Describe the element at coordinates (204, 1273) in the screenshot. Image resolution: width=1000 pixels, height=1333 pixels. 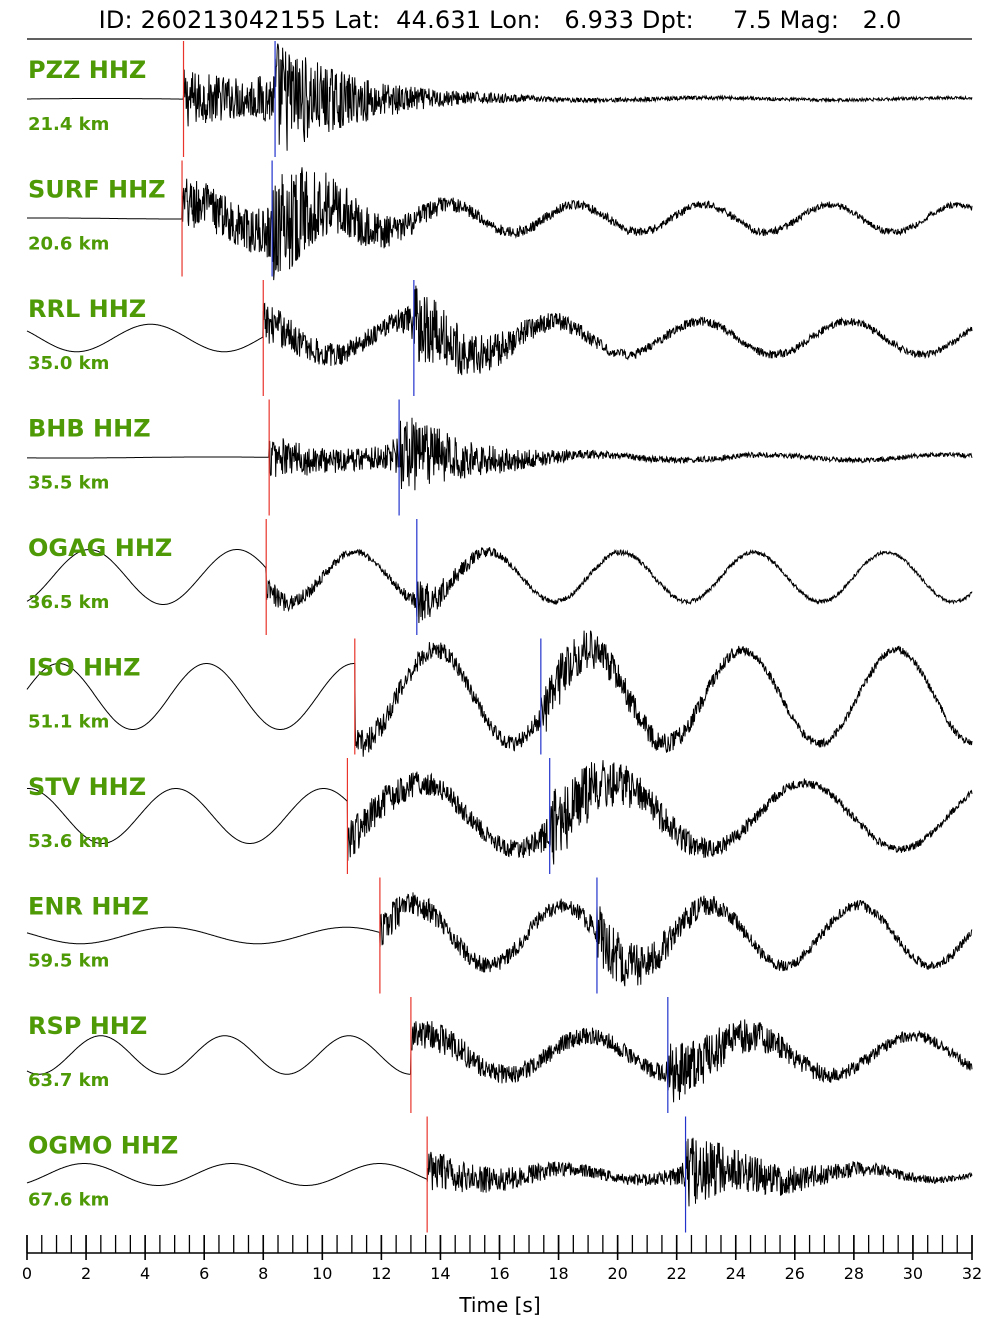
I see `x-tick-label: 6` at that location.